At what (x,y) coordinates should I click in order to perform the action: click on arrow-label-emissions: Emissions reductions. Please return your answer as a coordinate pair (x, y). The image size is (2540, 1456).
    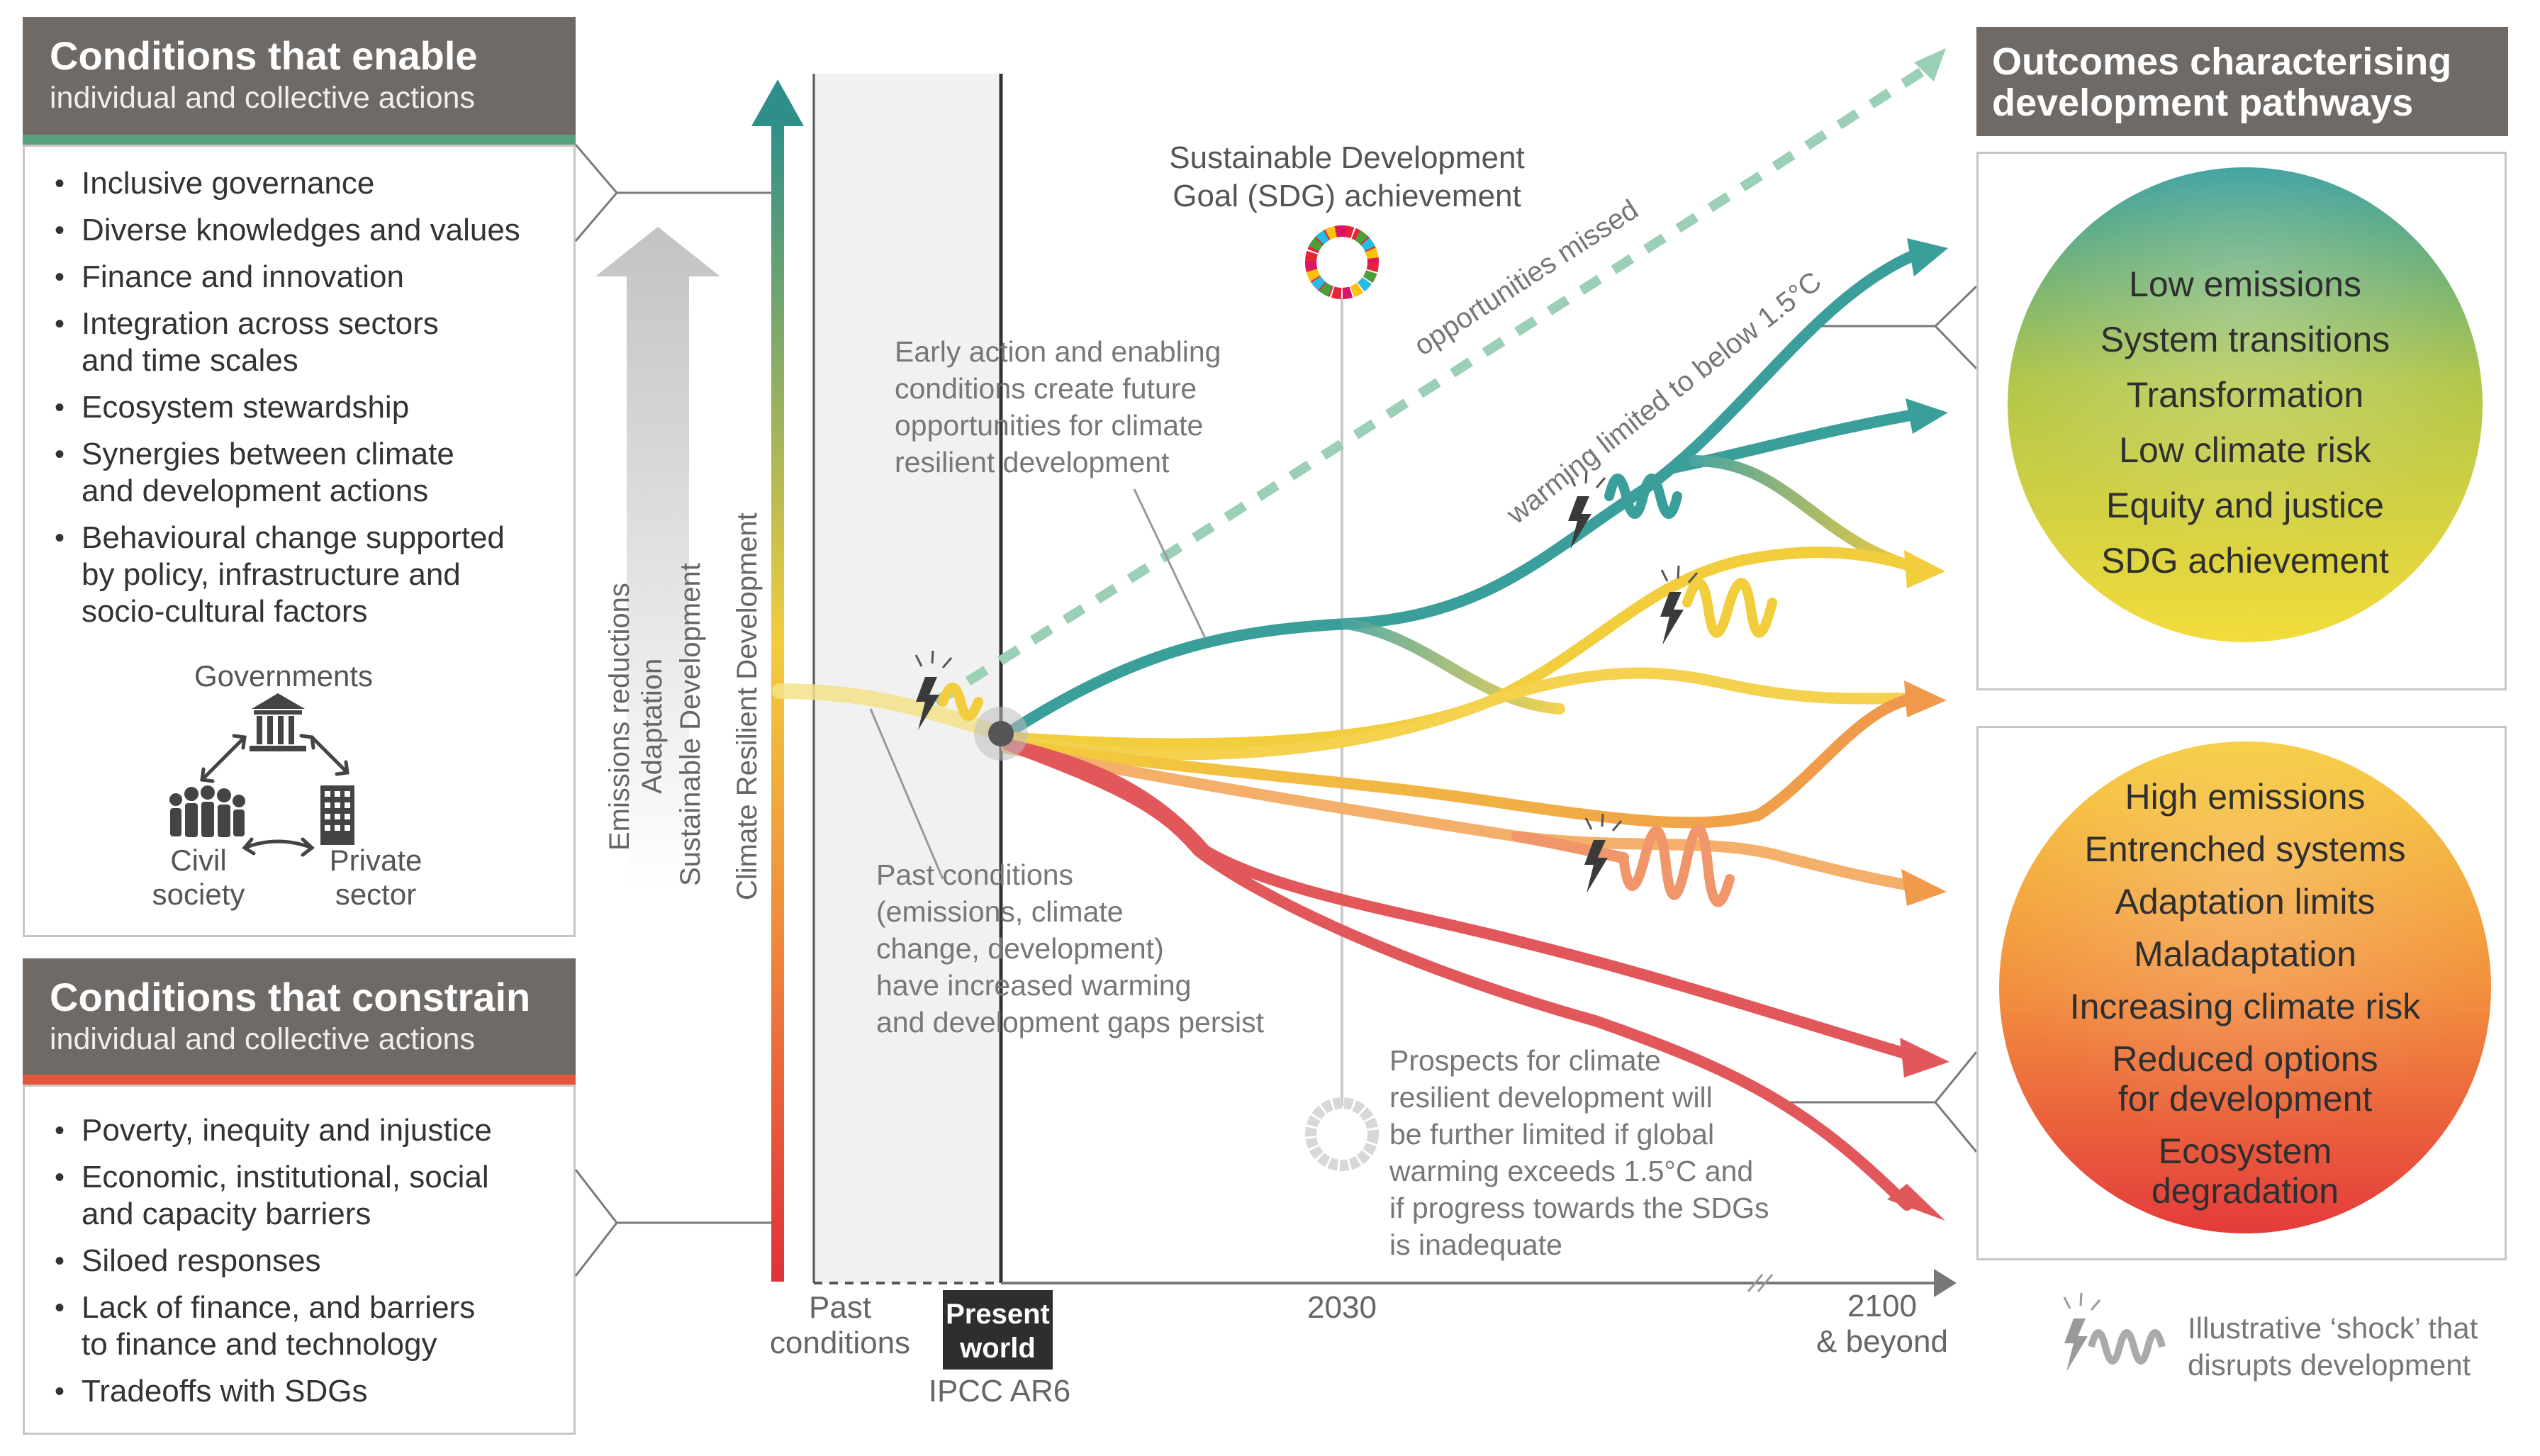
    Looking at the image, I should click on (620, 717).